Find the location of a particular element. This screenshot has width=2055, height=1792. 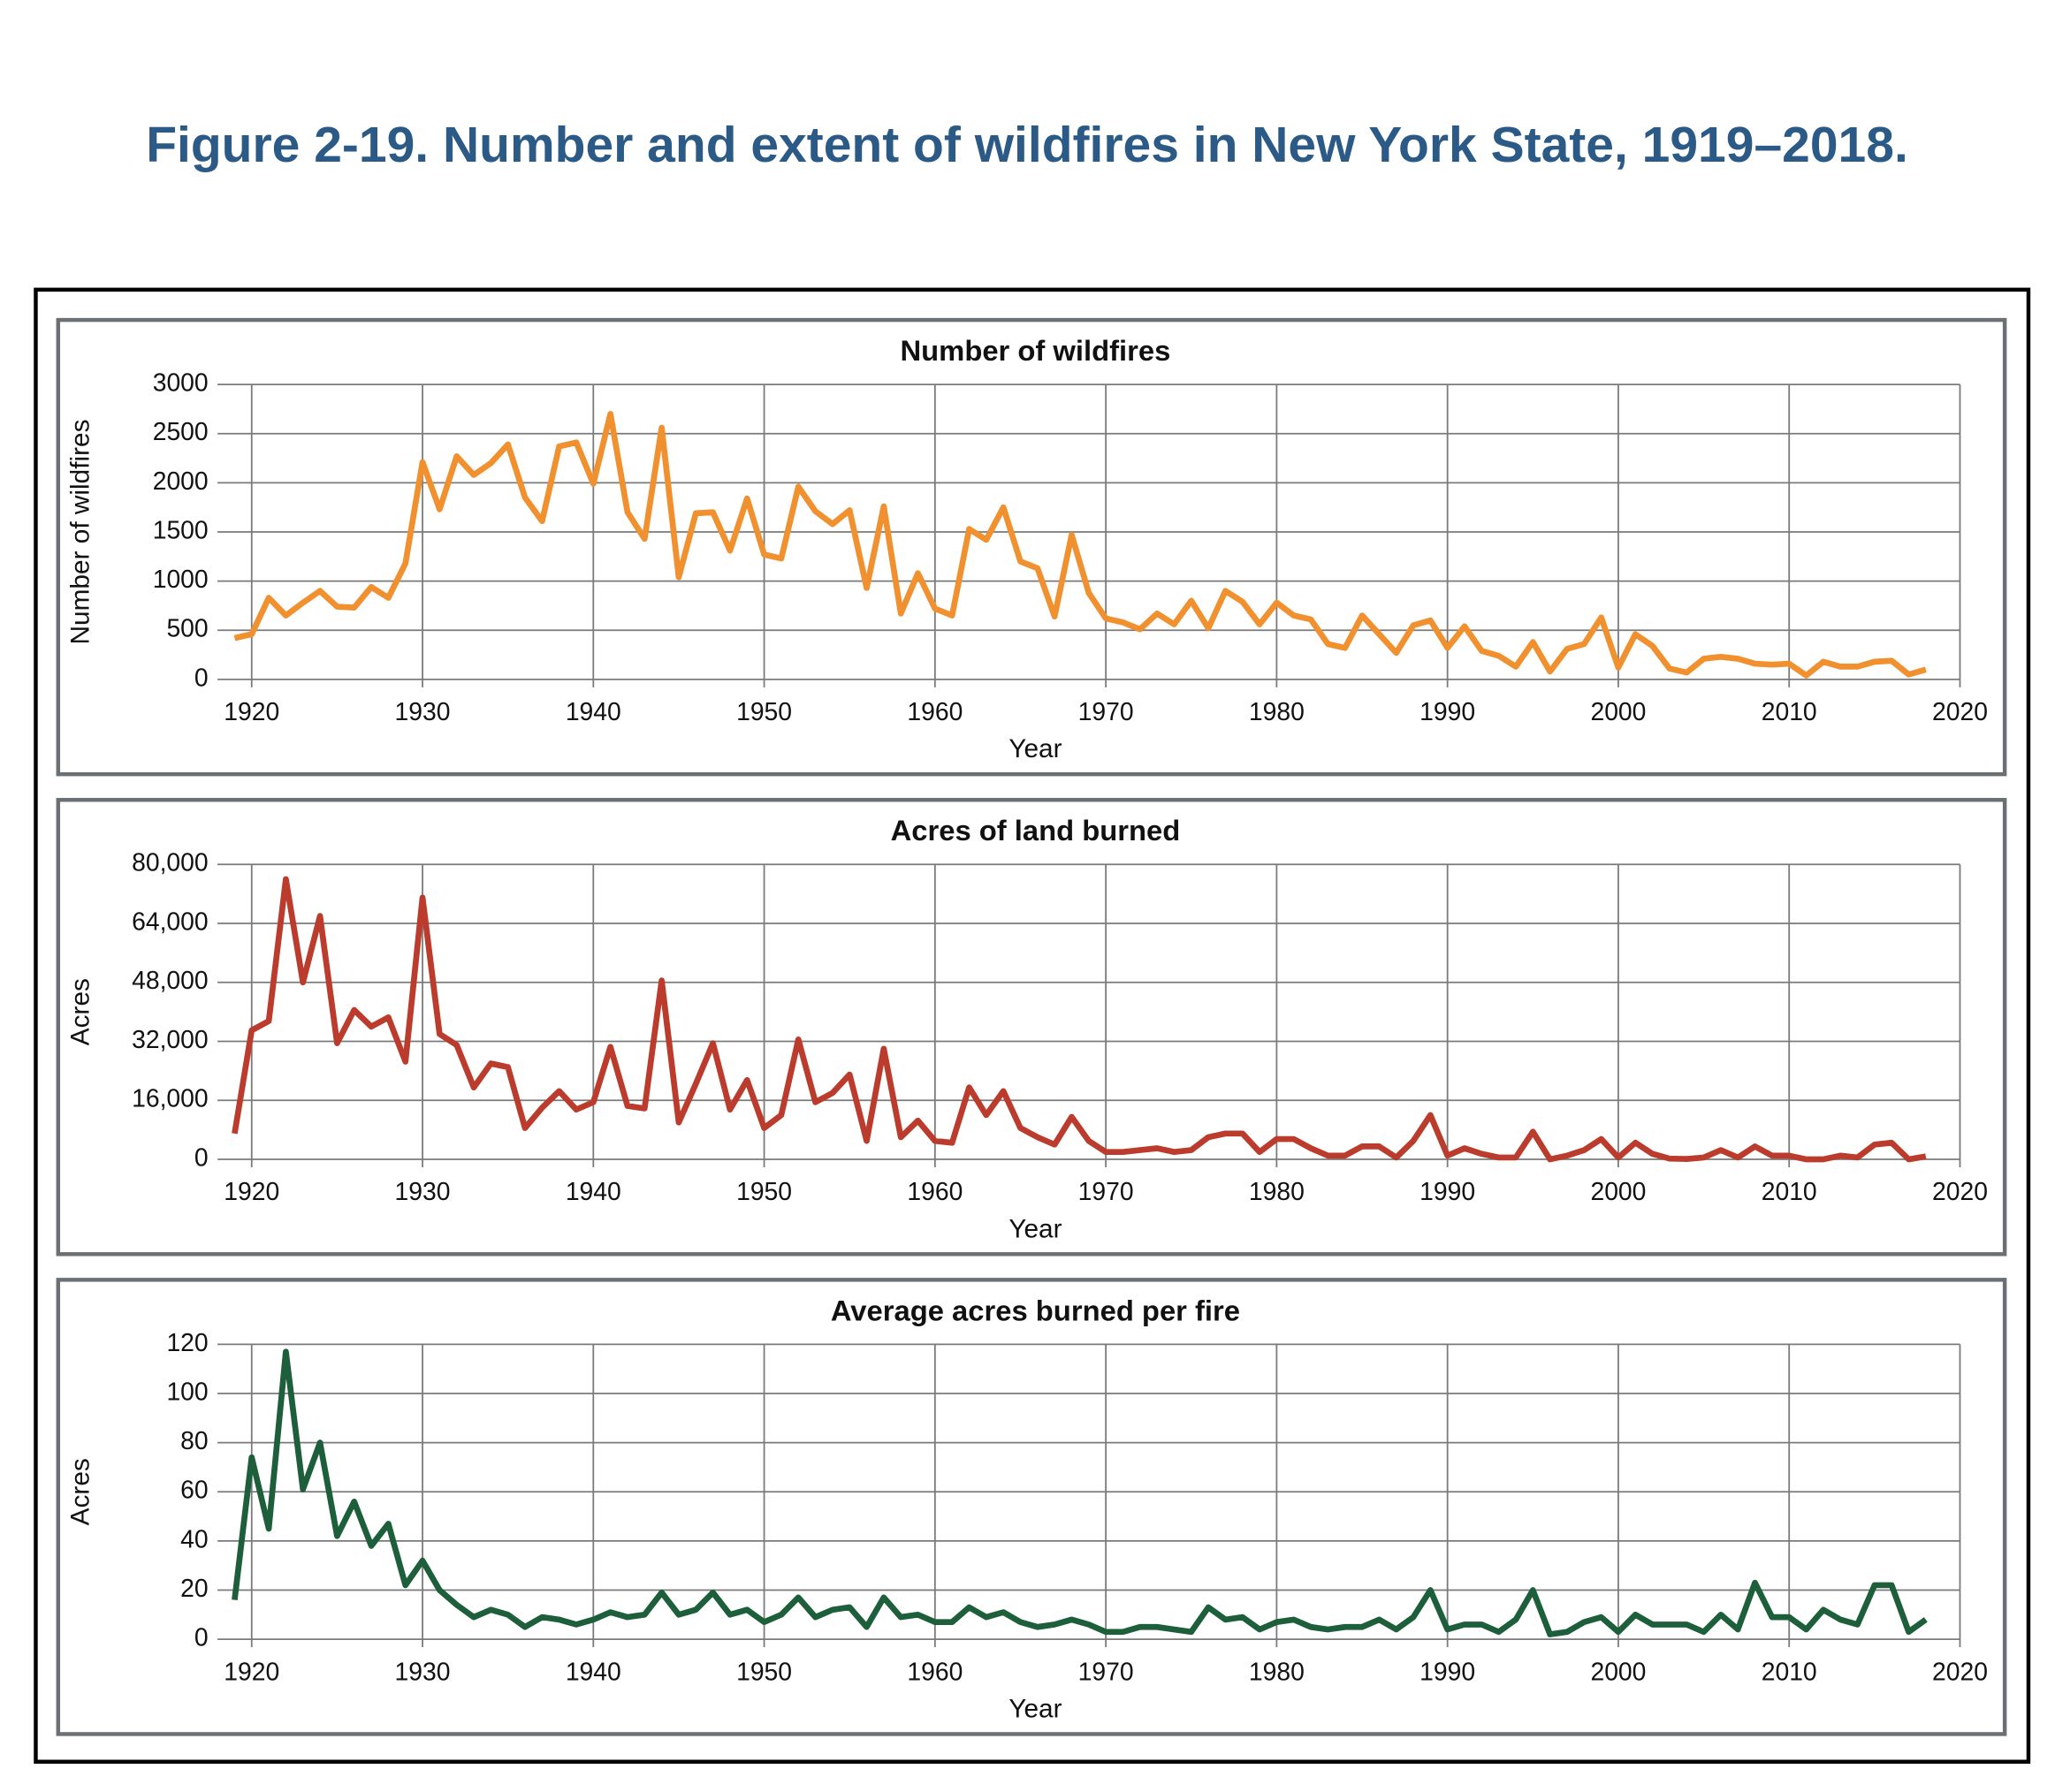

y-tick-label: 120 is located at coordinates (187, 1342).